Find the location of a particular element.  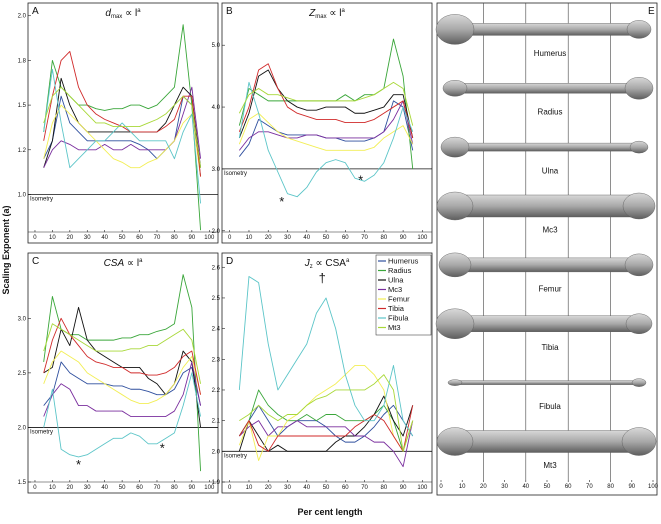

bone-name: Mc3 is located at coordinates (550, 229).